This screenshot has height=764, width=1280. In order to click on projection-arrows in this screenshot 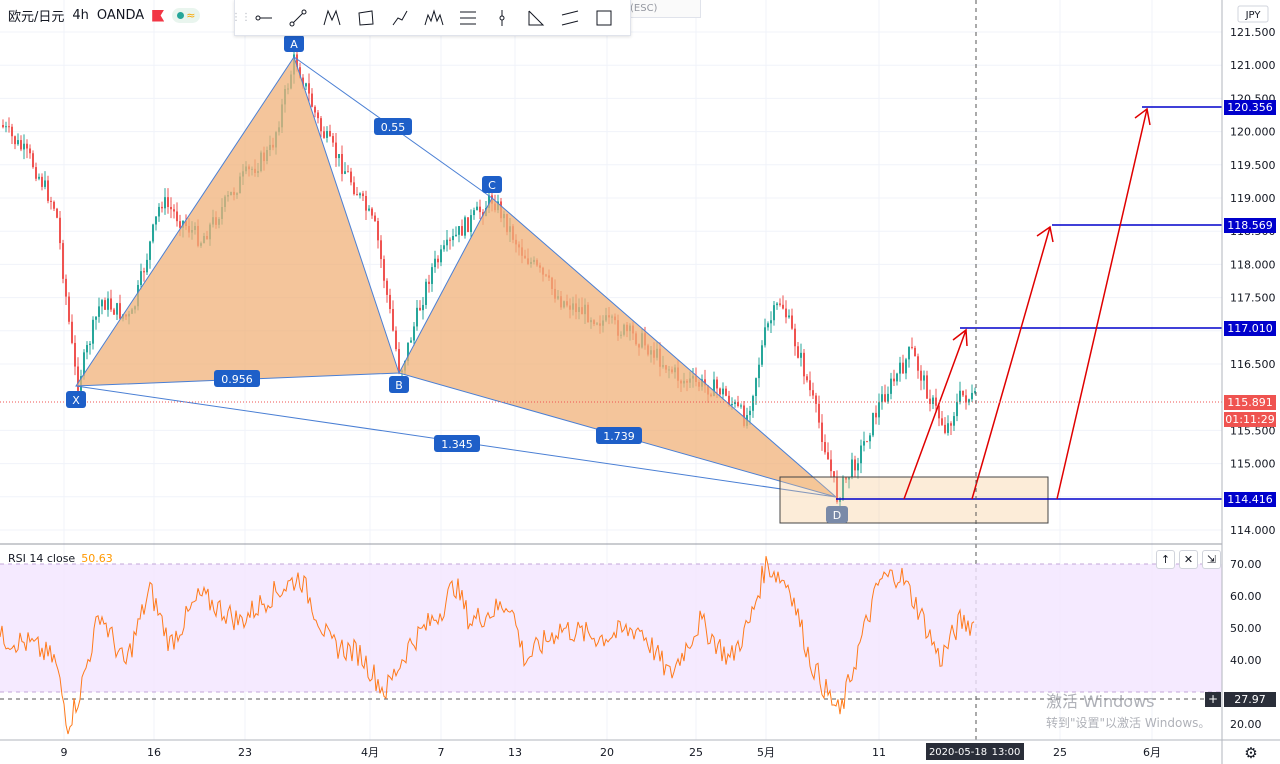, I will do `click(1027, 303)`.